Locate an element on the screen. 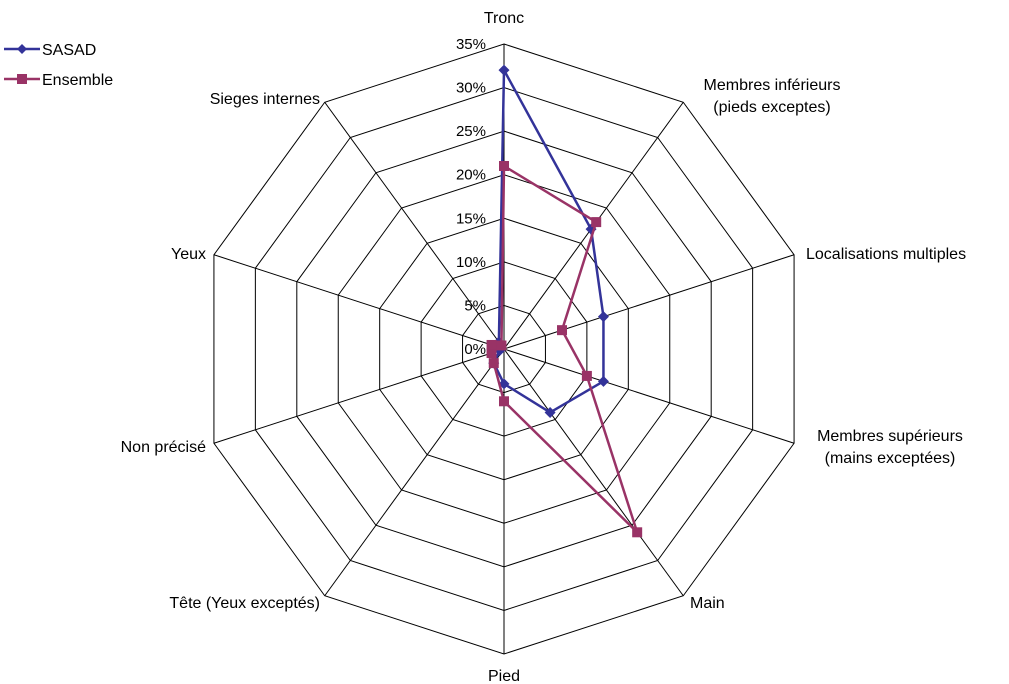  tick-label: 10% is located at coordinates (471, 262).